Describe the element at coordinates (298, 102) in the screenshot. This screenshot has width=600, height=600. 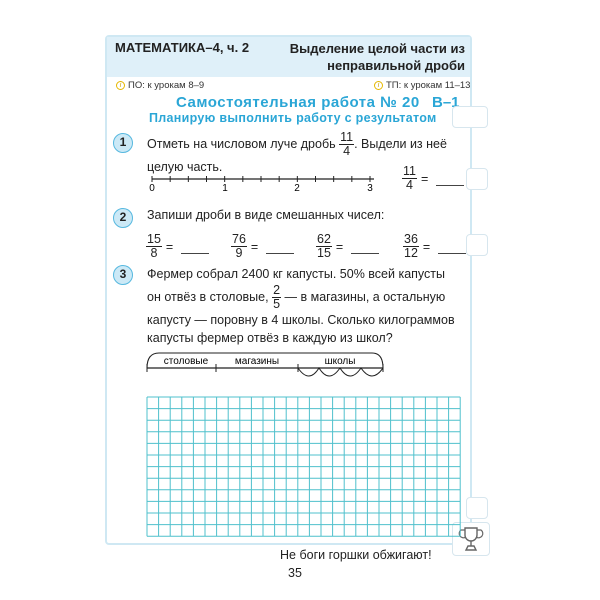
I see `work-title: Самостоятельная работа № 20` at that location.